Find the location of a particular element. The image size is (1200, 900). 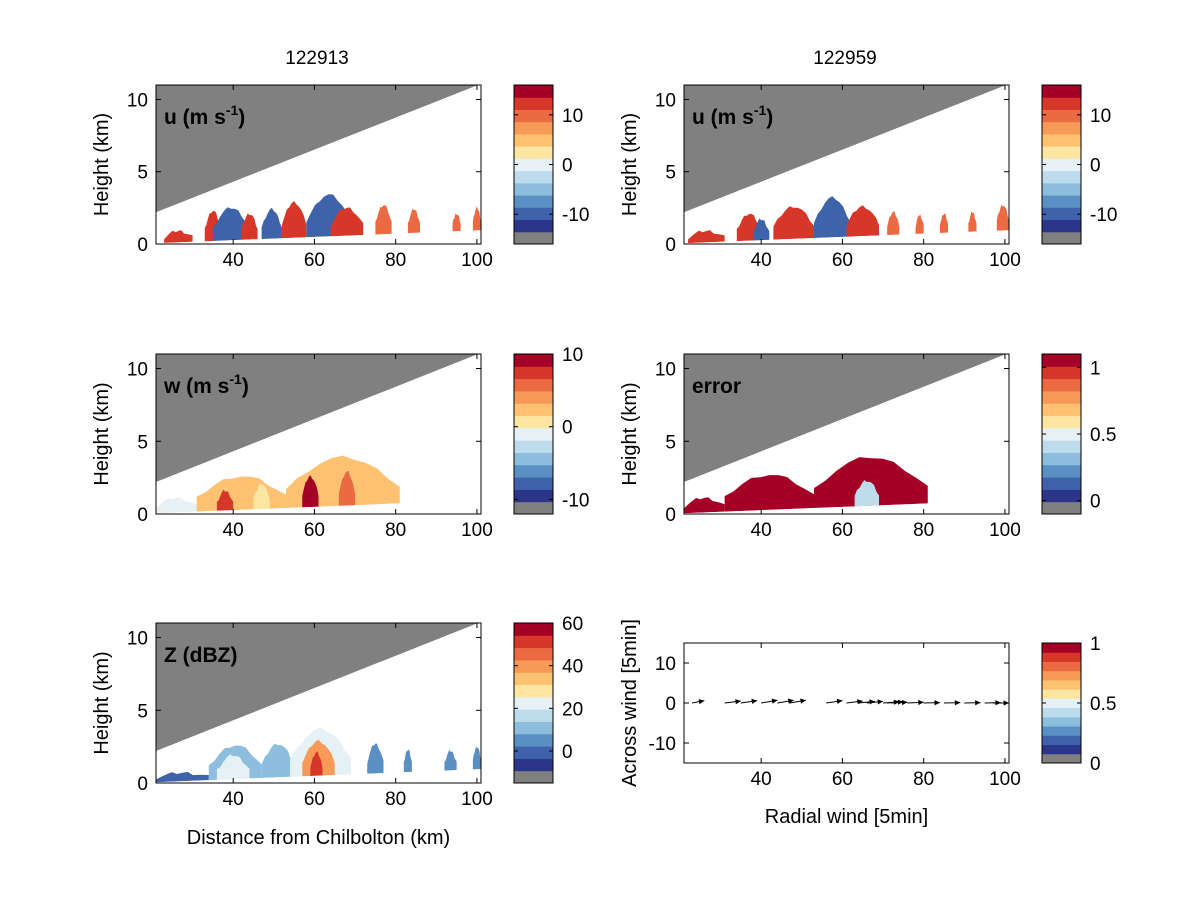

x-tick-label: 40 is located at coordinates (761, 779).